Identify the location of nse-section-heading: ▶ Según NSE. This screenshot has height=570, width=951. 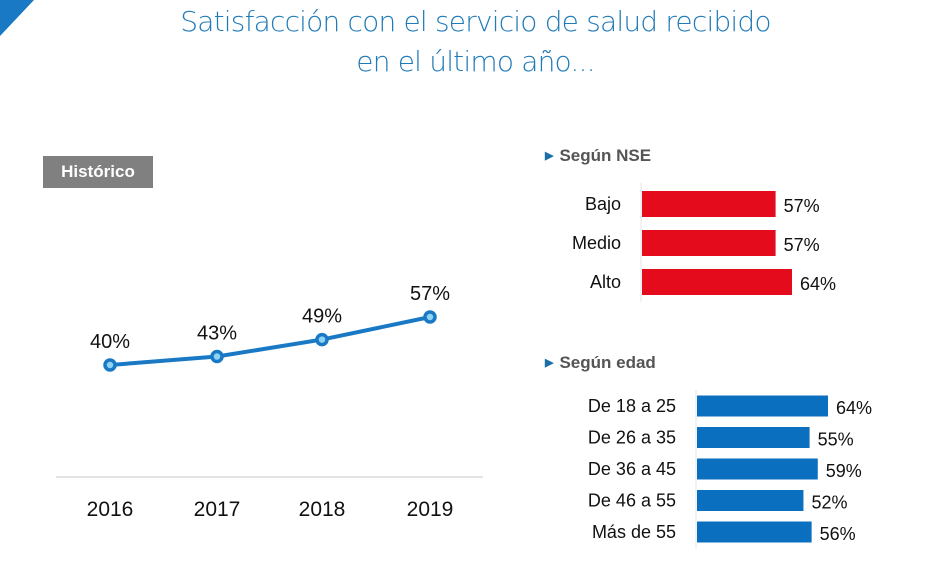
(598, 156).